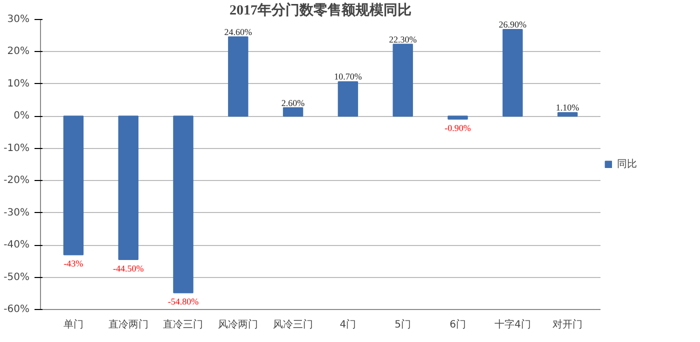 This screenshot has width=700, height=342. What do you see at coordinates (17, 180) in the screenshot?
I see `y-tick-label: -20%` at bounding box center [17, 180].